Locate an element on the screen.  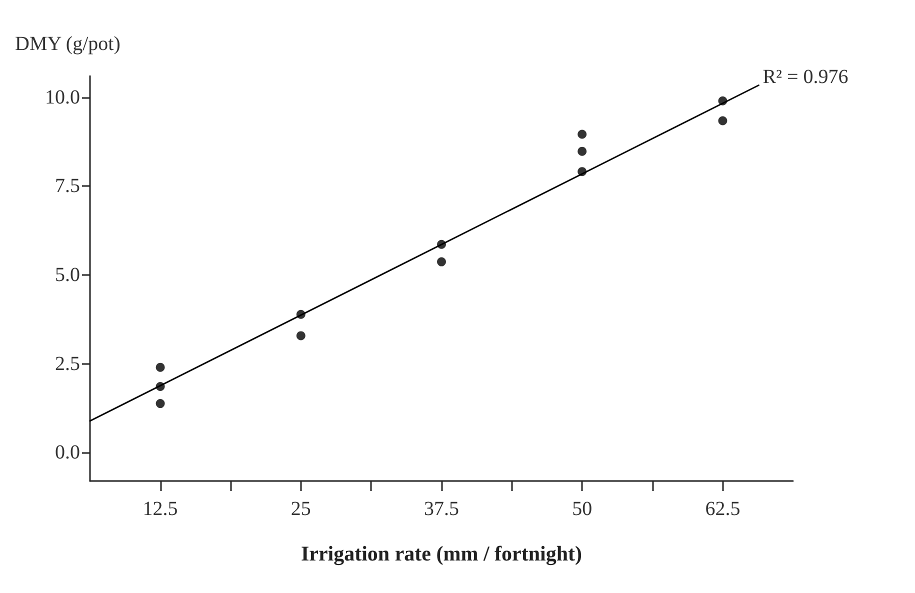
x-tick-label: 62.5 is located at coordinates (722, 509).